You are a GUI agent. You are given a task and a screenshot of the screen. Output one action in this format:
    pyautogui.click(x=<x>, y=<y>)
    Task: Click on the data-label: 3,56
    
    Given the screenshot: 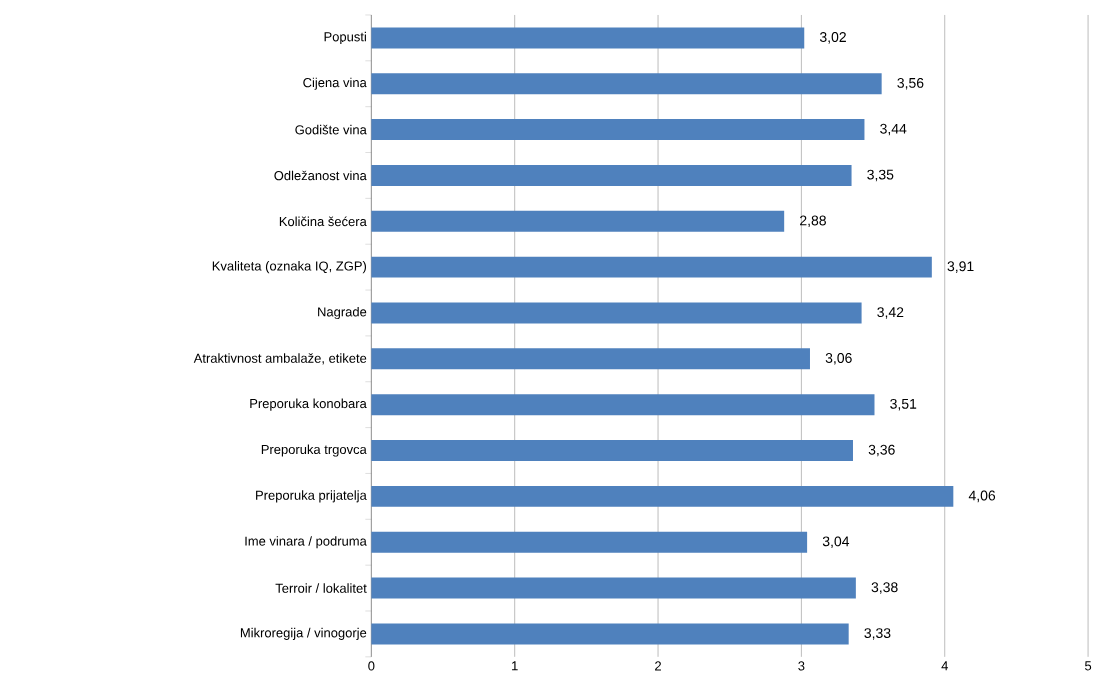 What is the action you would take?
    pyautogui.click(x=910, y=84)
    